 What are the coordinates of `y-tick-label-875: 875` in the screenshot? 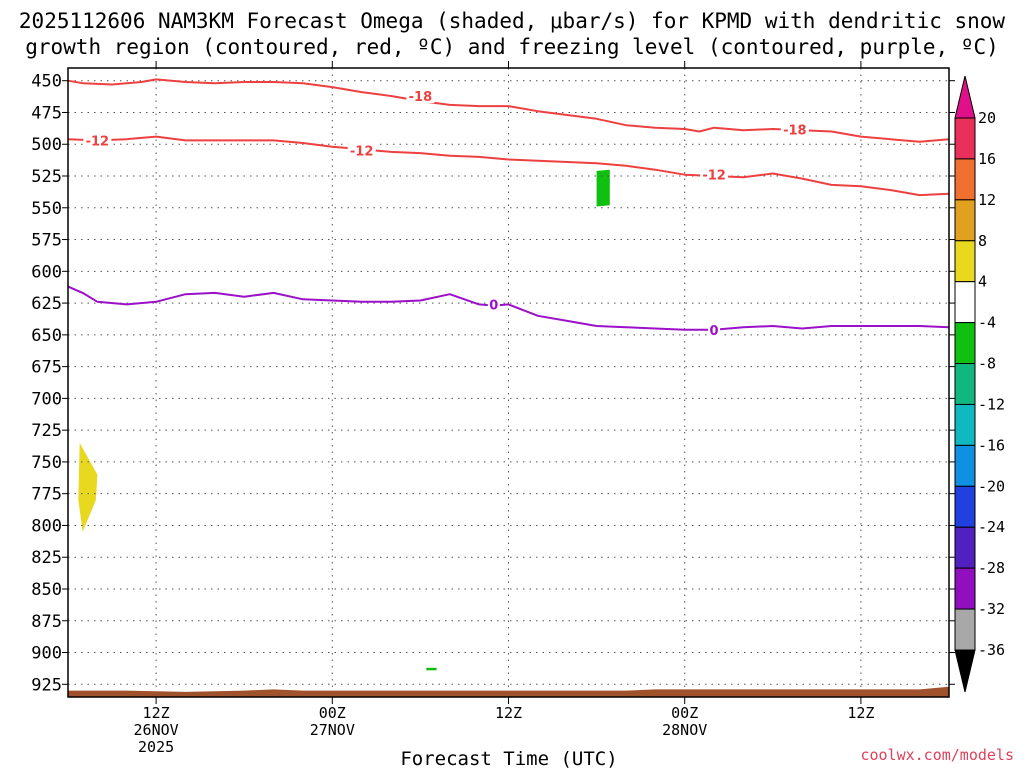 It's located at (46, 622).